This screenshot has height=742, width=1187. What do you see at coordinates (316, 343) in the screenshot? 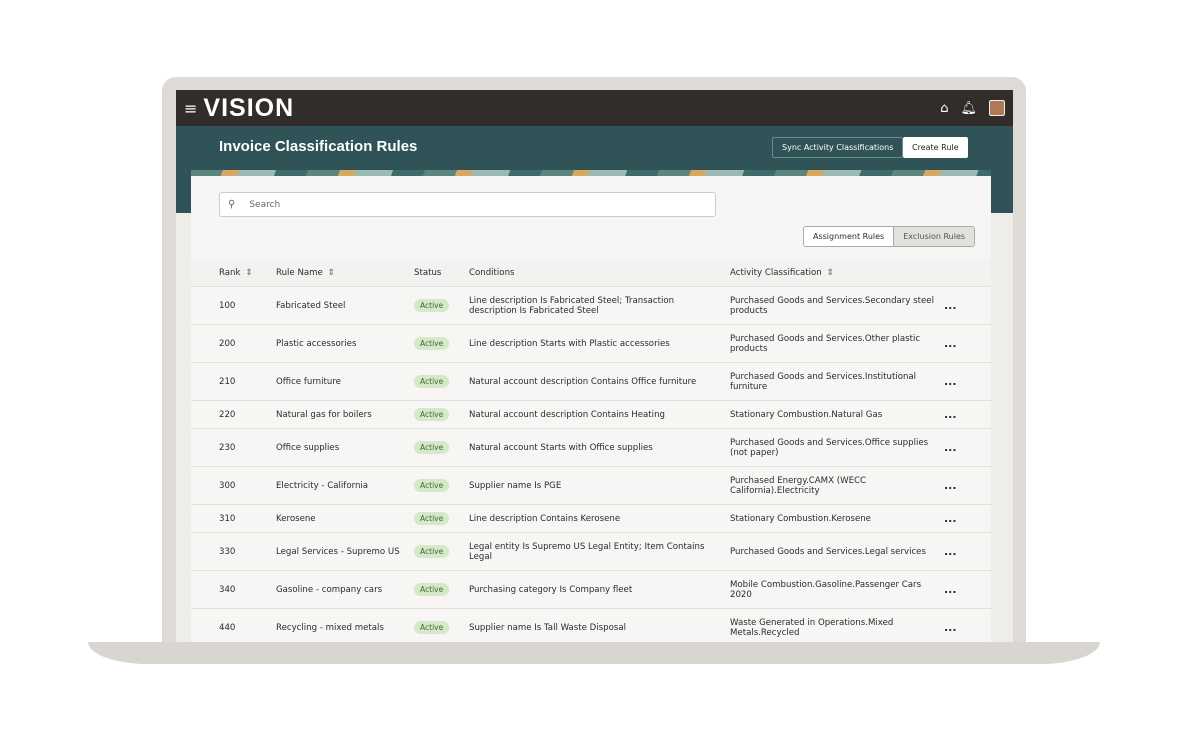
I see `rule-name: Plastic accessories` at bounding box center [316, 343].